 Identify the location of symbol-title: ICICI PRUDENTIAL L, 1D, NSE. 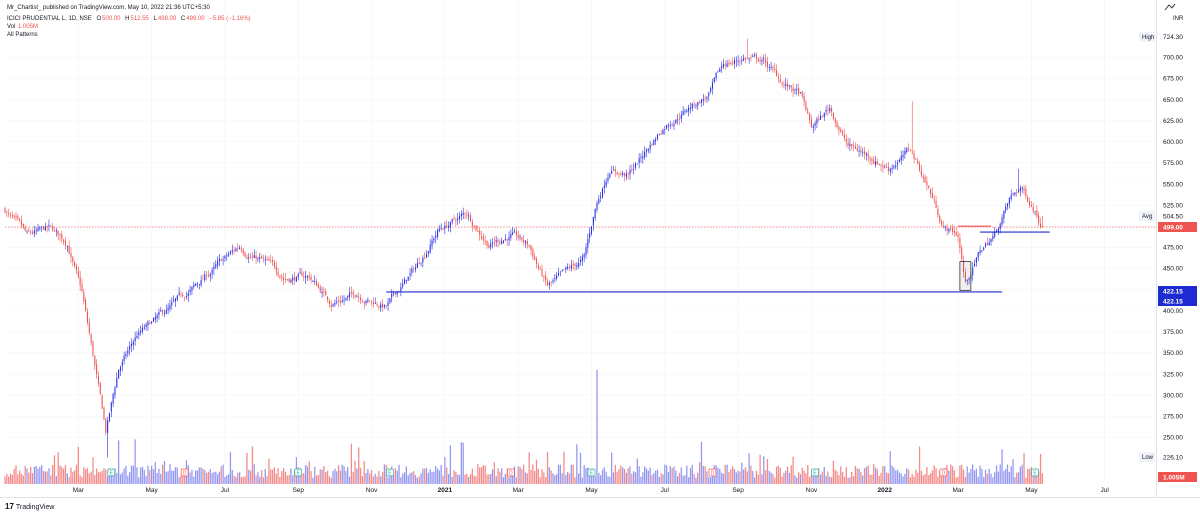
(49, 19).